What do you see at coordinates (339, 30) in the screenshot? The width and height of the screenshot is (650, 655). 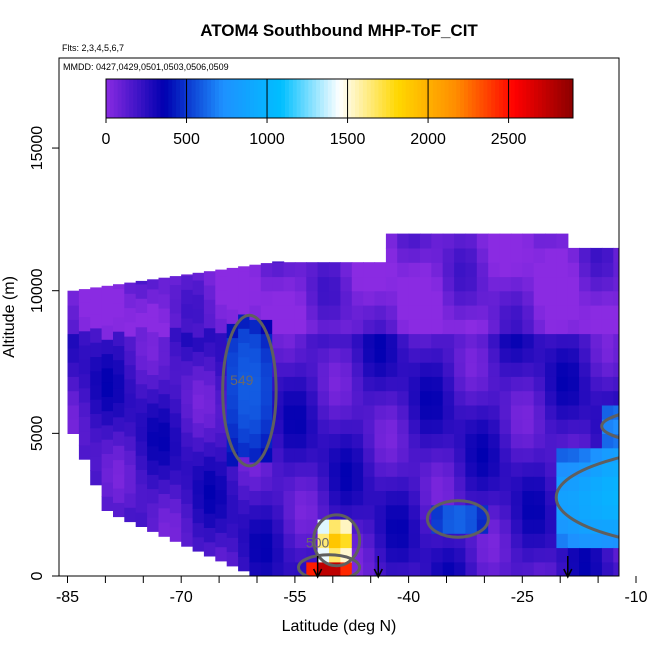 I see `chart-title: ATOM4 Southbound MHP-ToF_CIT` at bounding box center [339, 30].